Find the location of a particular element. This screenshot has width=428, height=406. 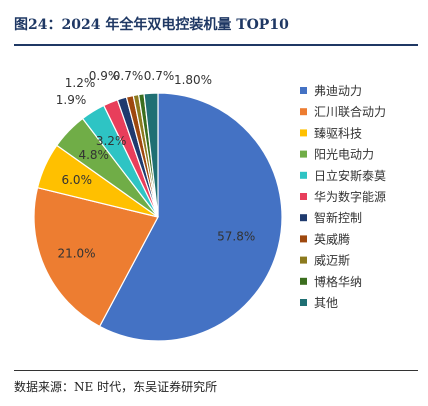

legend-label: 阳光电动力 is located at coordinates (344, 155).